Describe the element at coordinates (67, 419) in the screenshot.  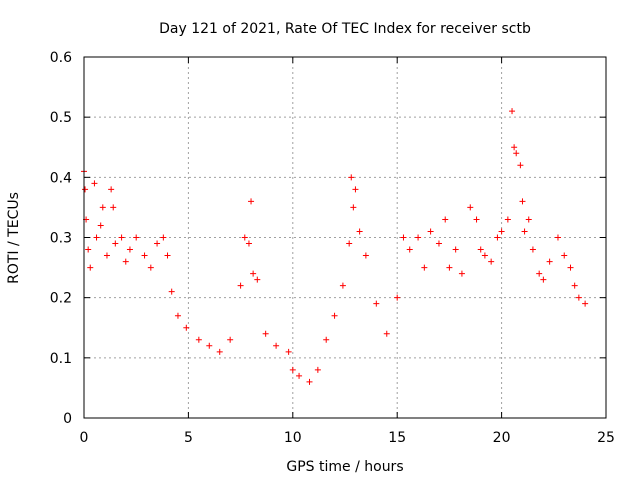
I see `y-tick-label: 0` at that location.